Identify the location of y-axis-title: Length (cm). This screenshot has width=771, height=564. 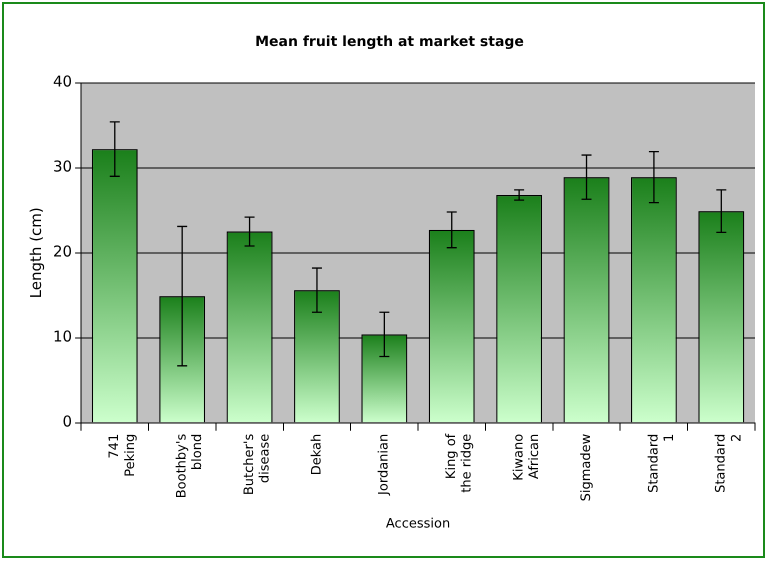
(35, 252).